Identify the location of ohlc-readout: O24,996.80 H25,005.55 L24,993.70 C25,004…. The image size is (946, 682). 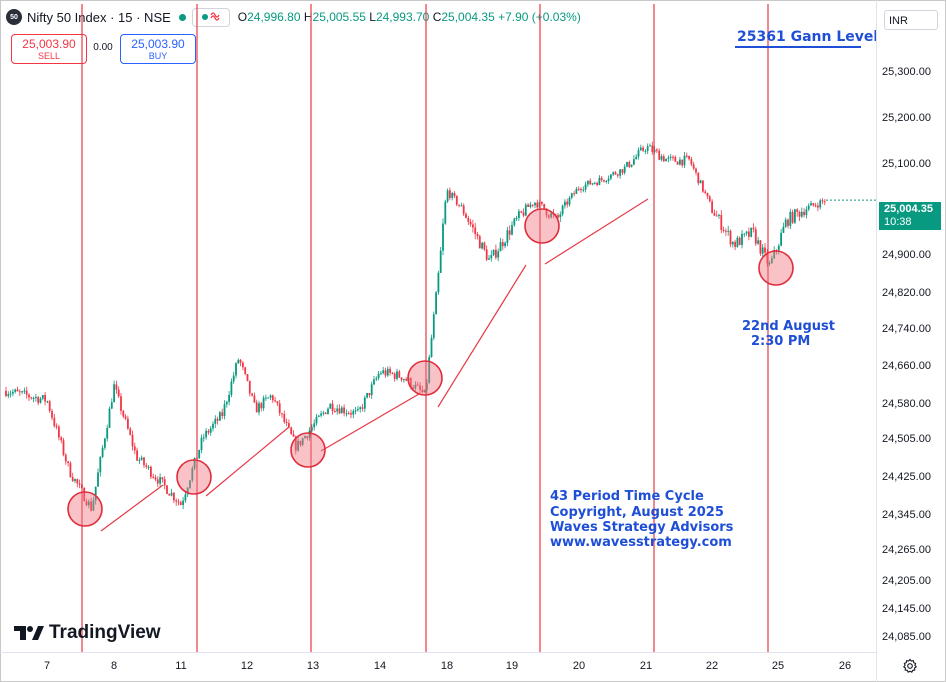
(409, 17).